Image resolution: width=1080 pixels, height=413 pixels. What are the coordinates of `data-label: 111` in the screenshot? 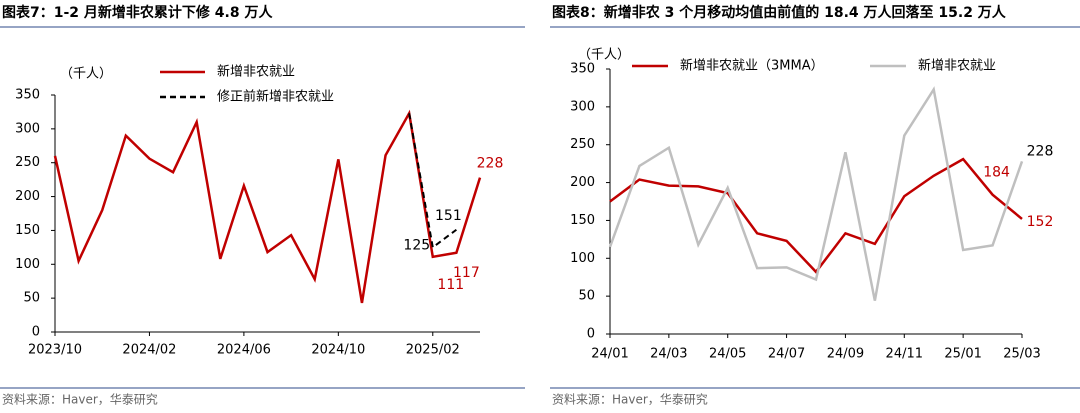 It's located at (450, 285).